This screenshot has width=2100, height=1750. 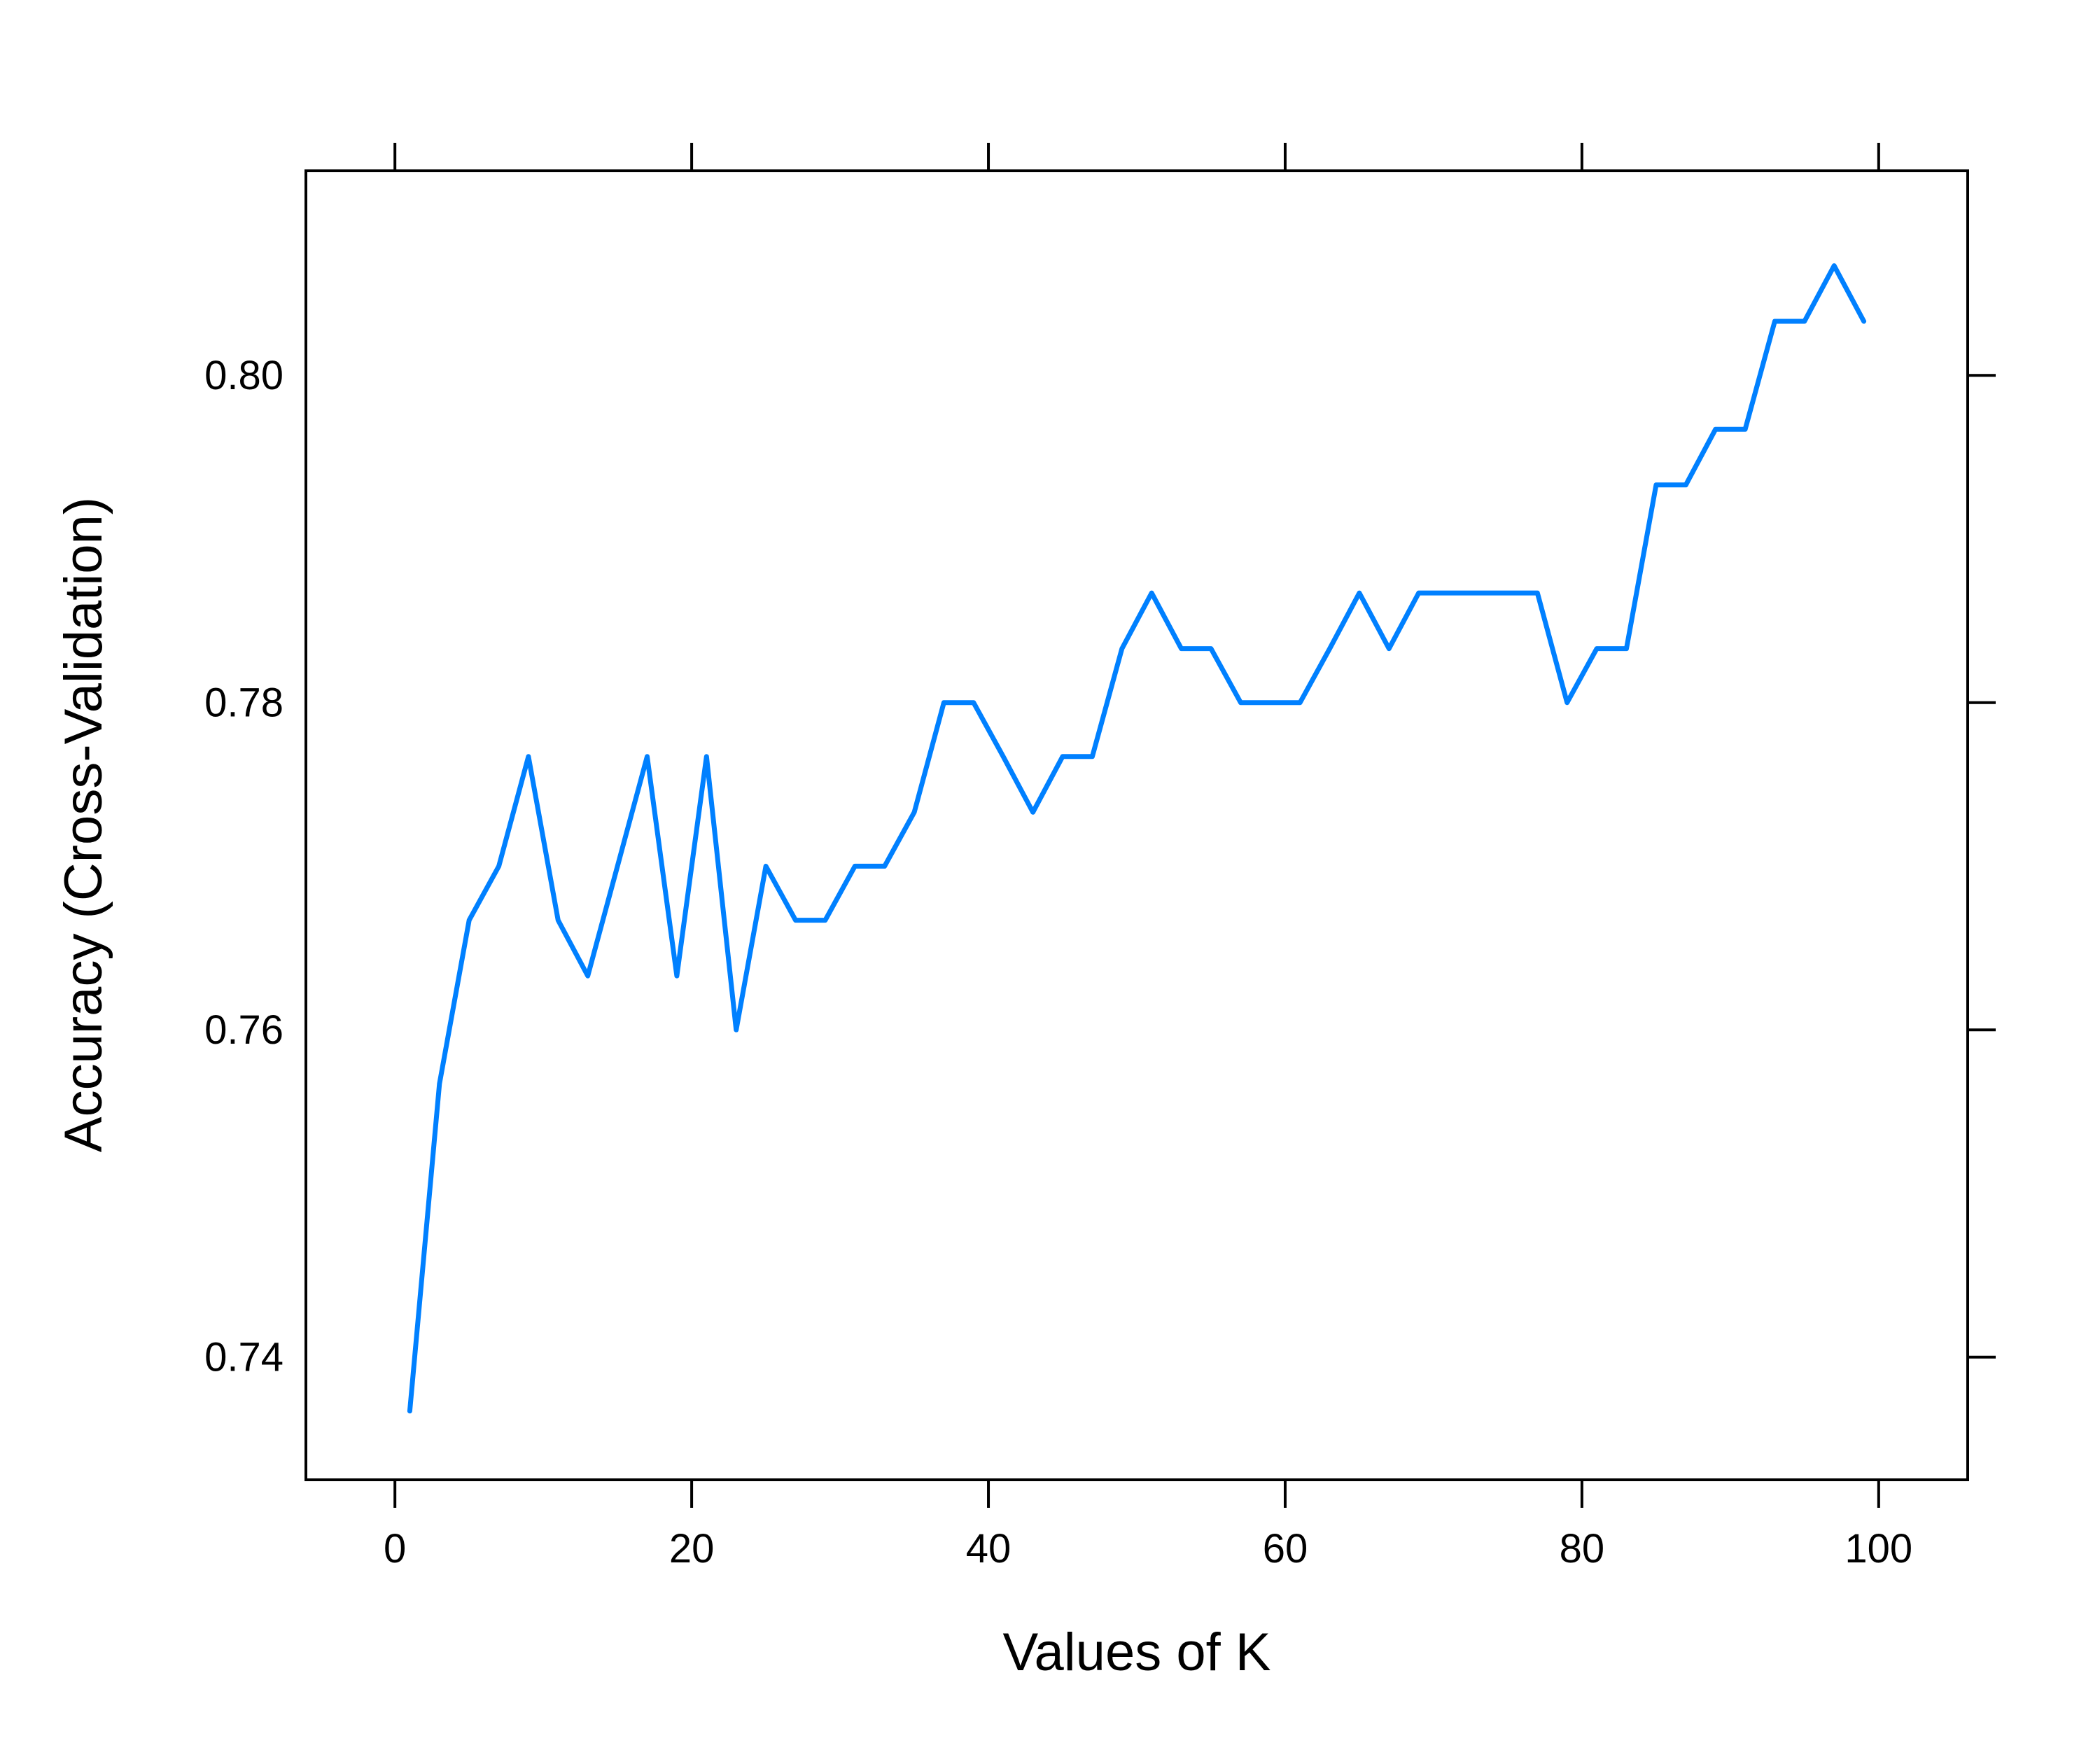 I want to click on y-tick-label: 0.78, so click(x=244, y=703).